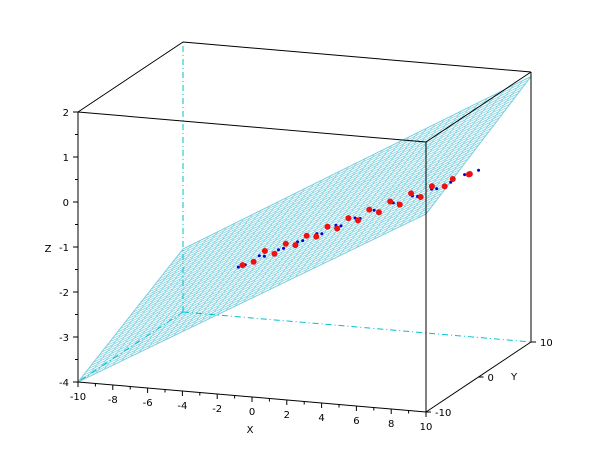  I want to click on z-tick-label: -3, so click(64, 338).